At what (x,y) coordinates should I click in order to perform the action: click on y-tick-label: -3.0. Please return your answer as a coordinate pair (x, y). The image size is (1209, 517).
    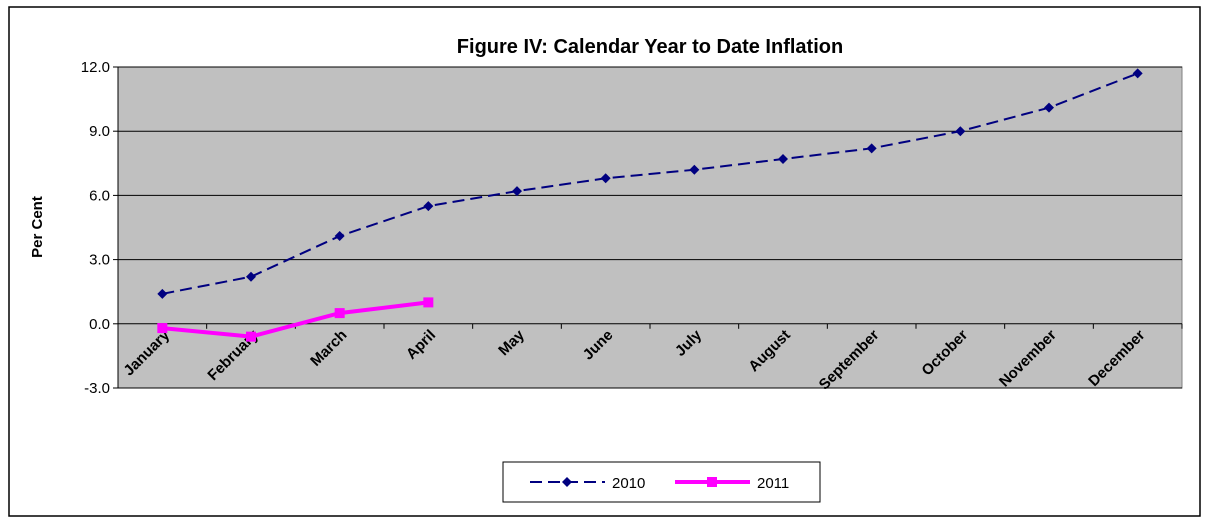
    Looking at the image, I should click on (97, 388).